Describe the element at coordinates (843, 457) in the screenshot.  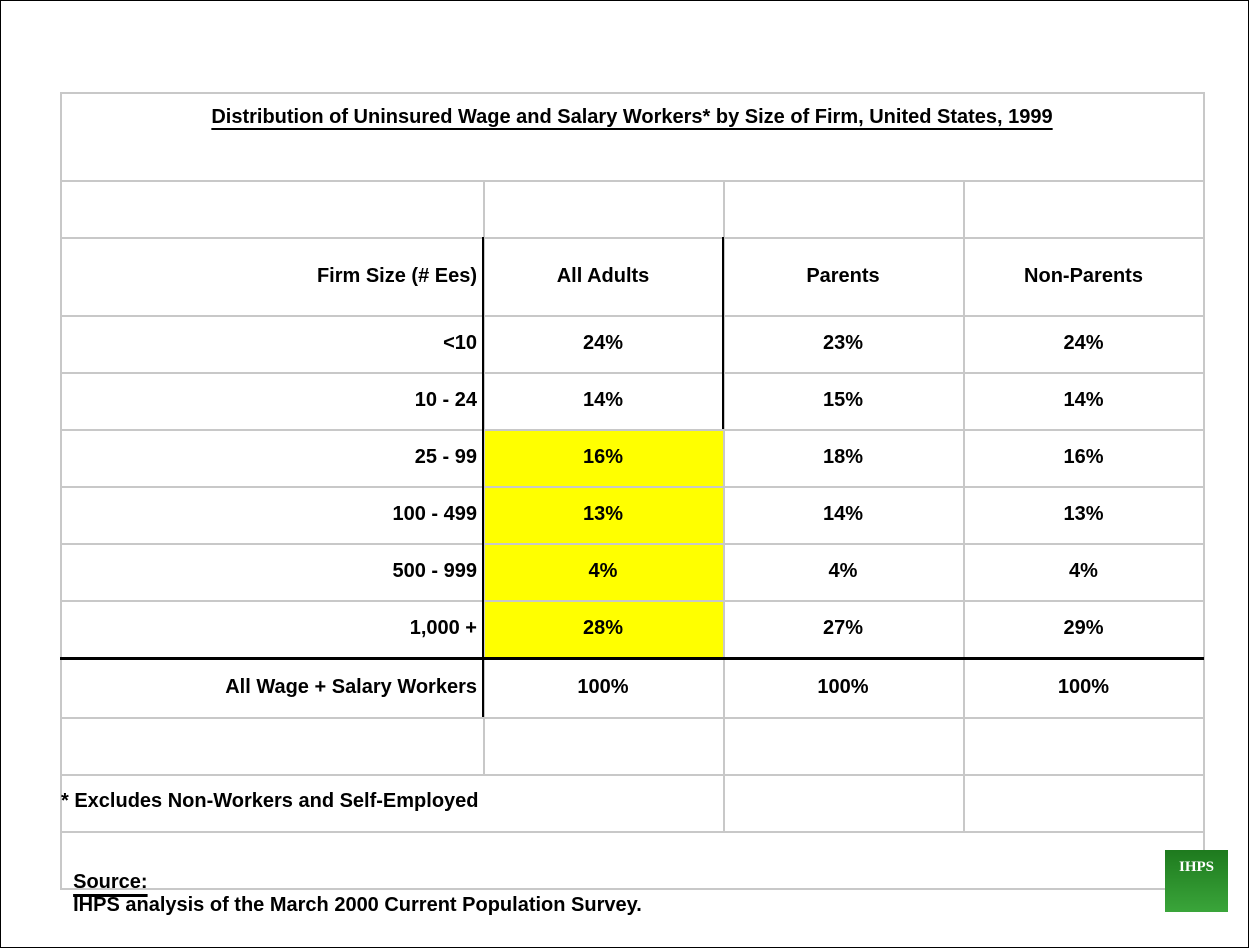
I see `cell: 18%` at that location.